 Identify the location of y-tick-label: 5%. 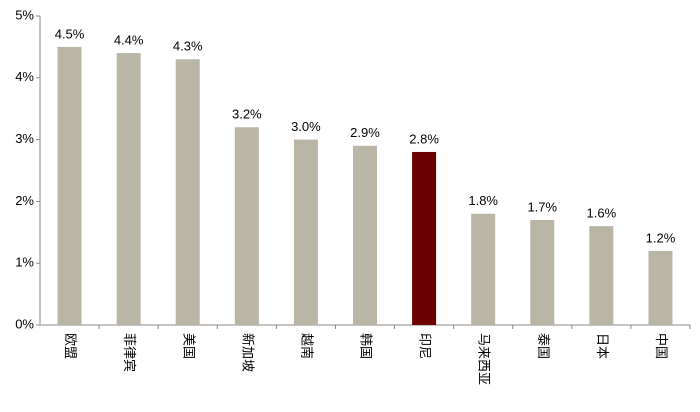
(24, 14).